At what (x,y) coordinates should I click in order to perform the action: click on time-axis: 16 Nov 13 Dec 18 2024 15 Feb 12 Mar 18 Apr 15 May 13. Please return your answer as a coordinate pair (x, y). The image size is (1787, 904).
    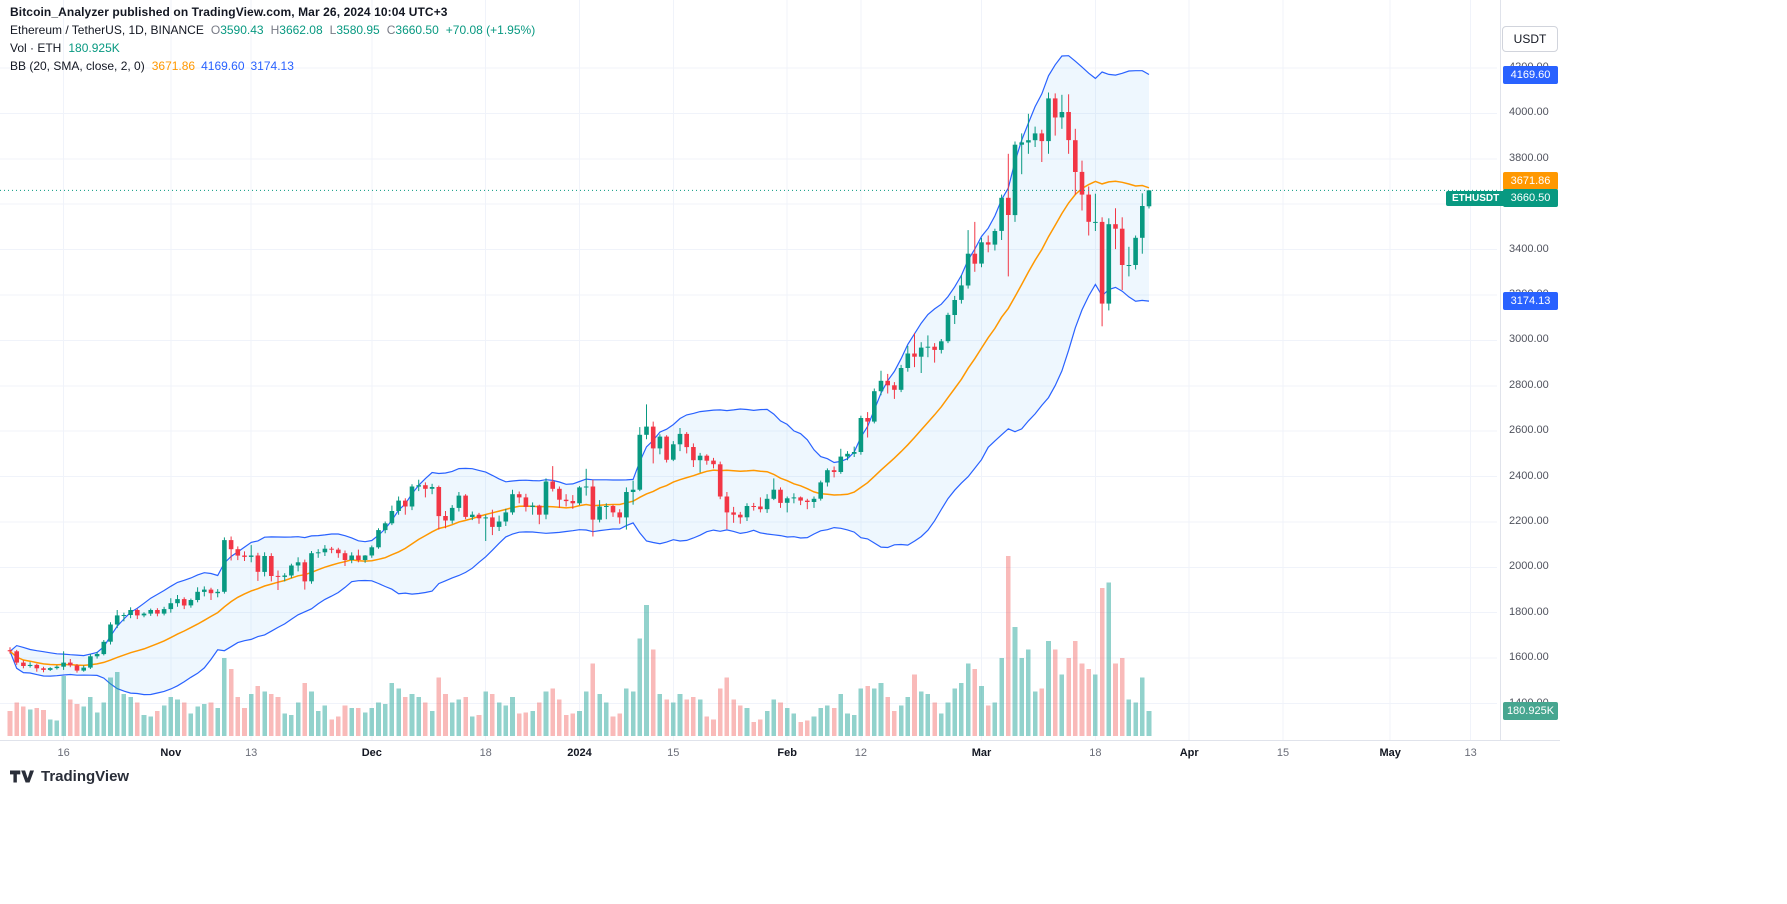
    Looking at the image, I should click on (780, 753).